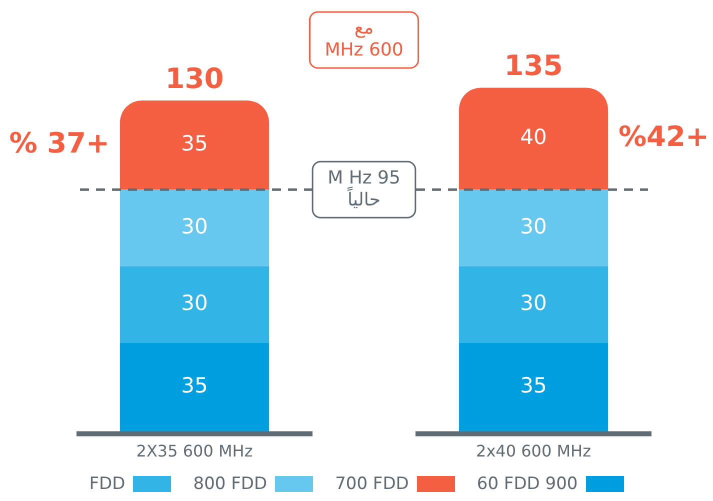 The height and width of the screenshot is (501, 713). I want to click on data-label: 40, so click(533, 137).